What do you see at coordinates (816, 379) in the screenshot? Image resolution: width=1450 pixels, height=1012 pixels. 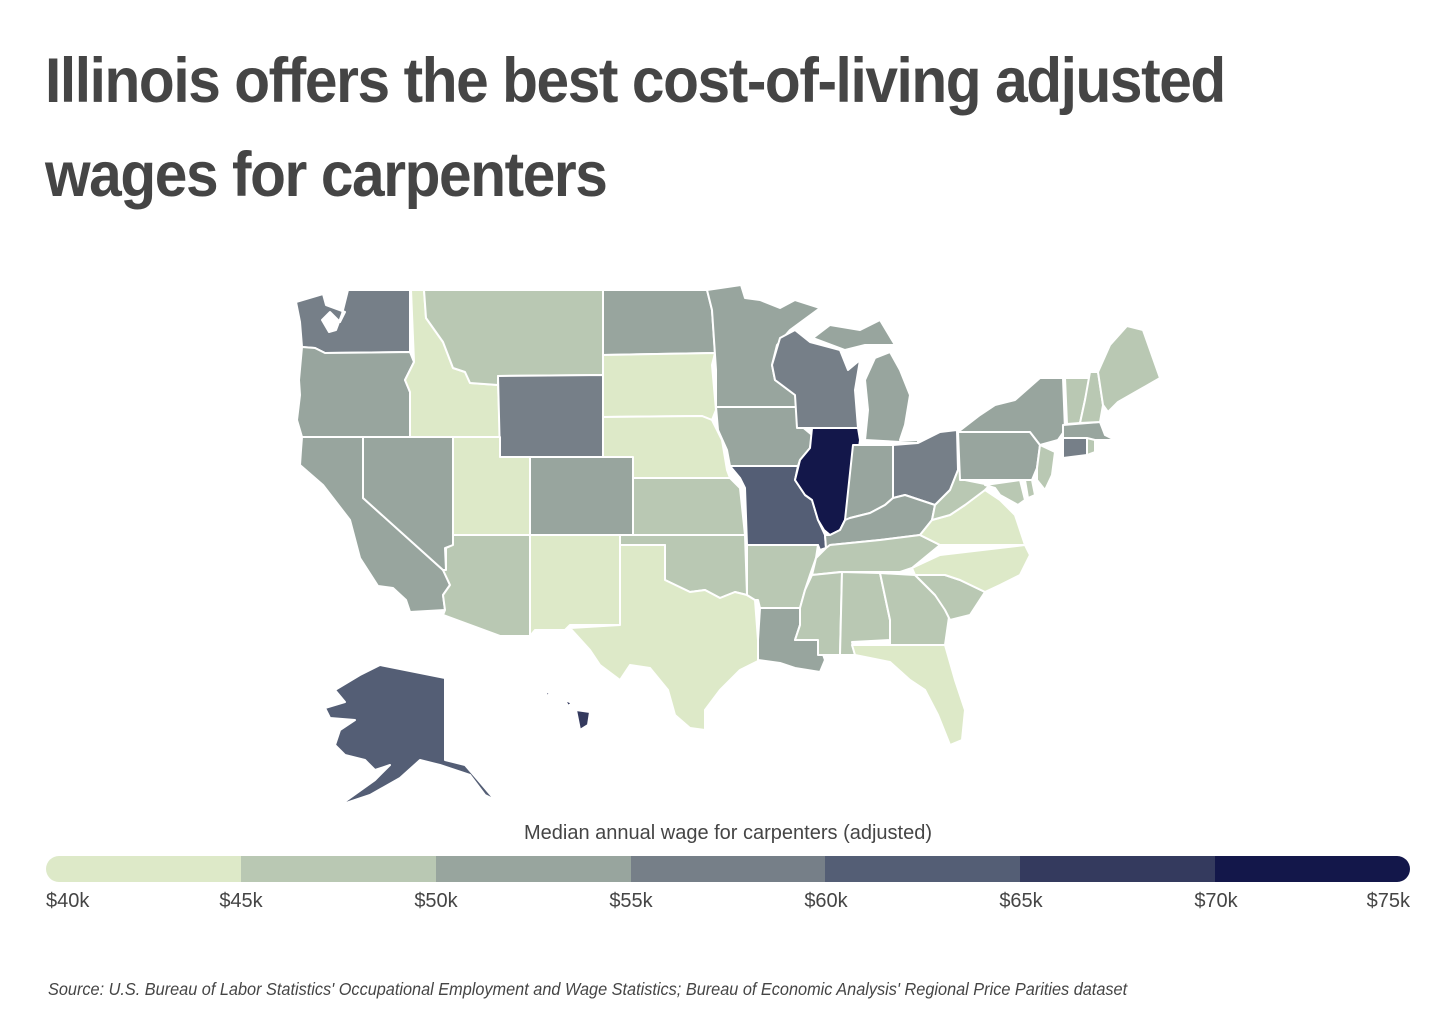 I see `state-WI` at bounding box center [816, 379].